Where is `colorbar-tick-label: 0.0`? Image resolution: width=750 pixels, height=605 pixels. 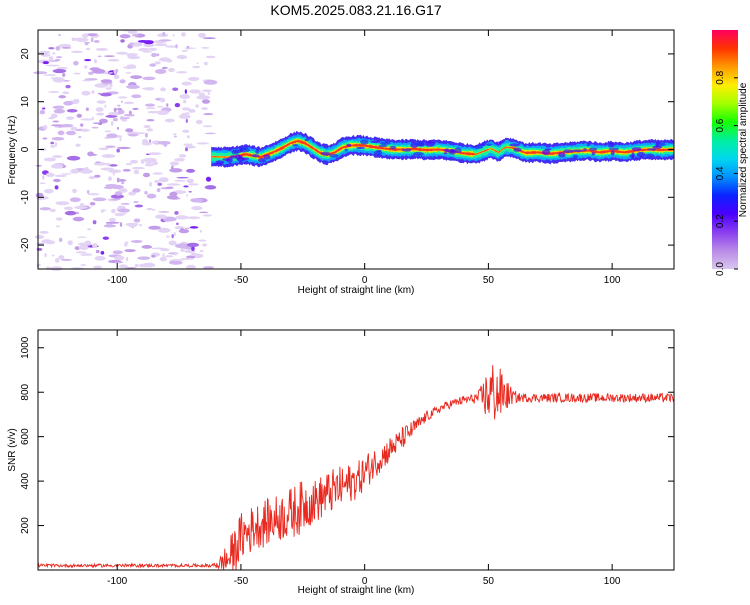 colorbar-tick-label: 0.0 is located at coordinates (720, 269).